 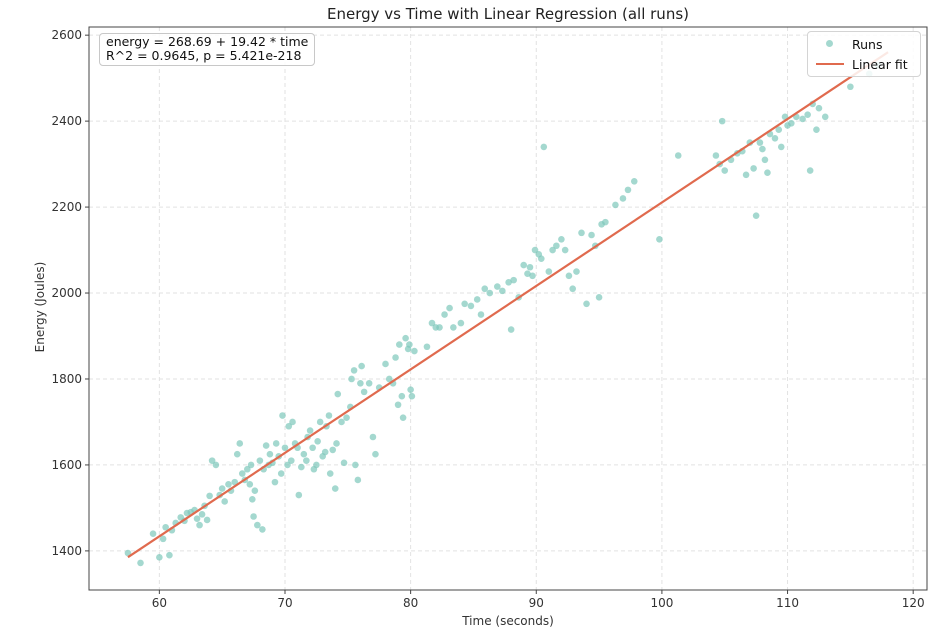 I want to click on y-tick-label: 1400, so click(x=66, y=551).